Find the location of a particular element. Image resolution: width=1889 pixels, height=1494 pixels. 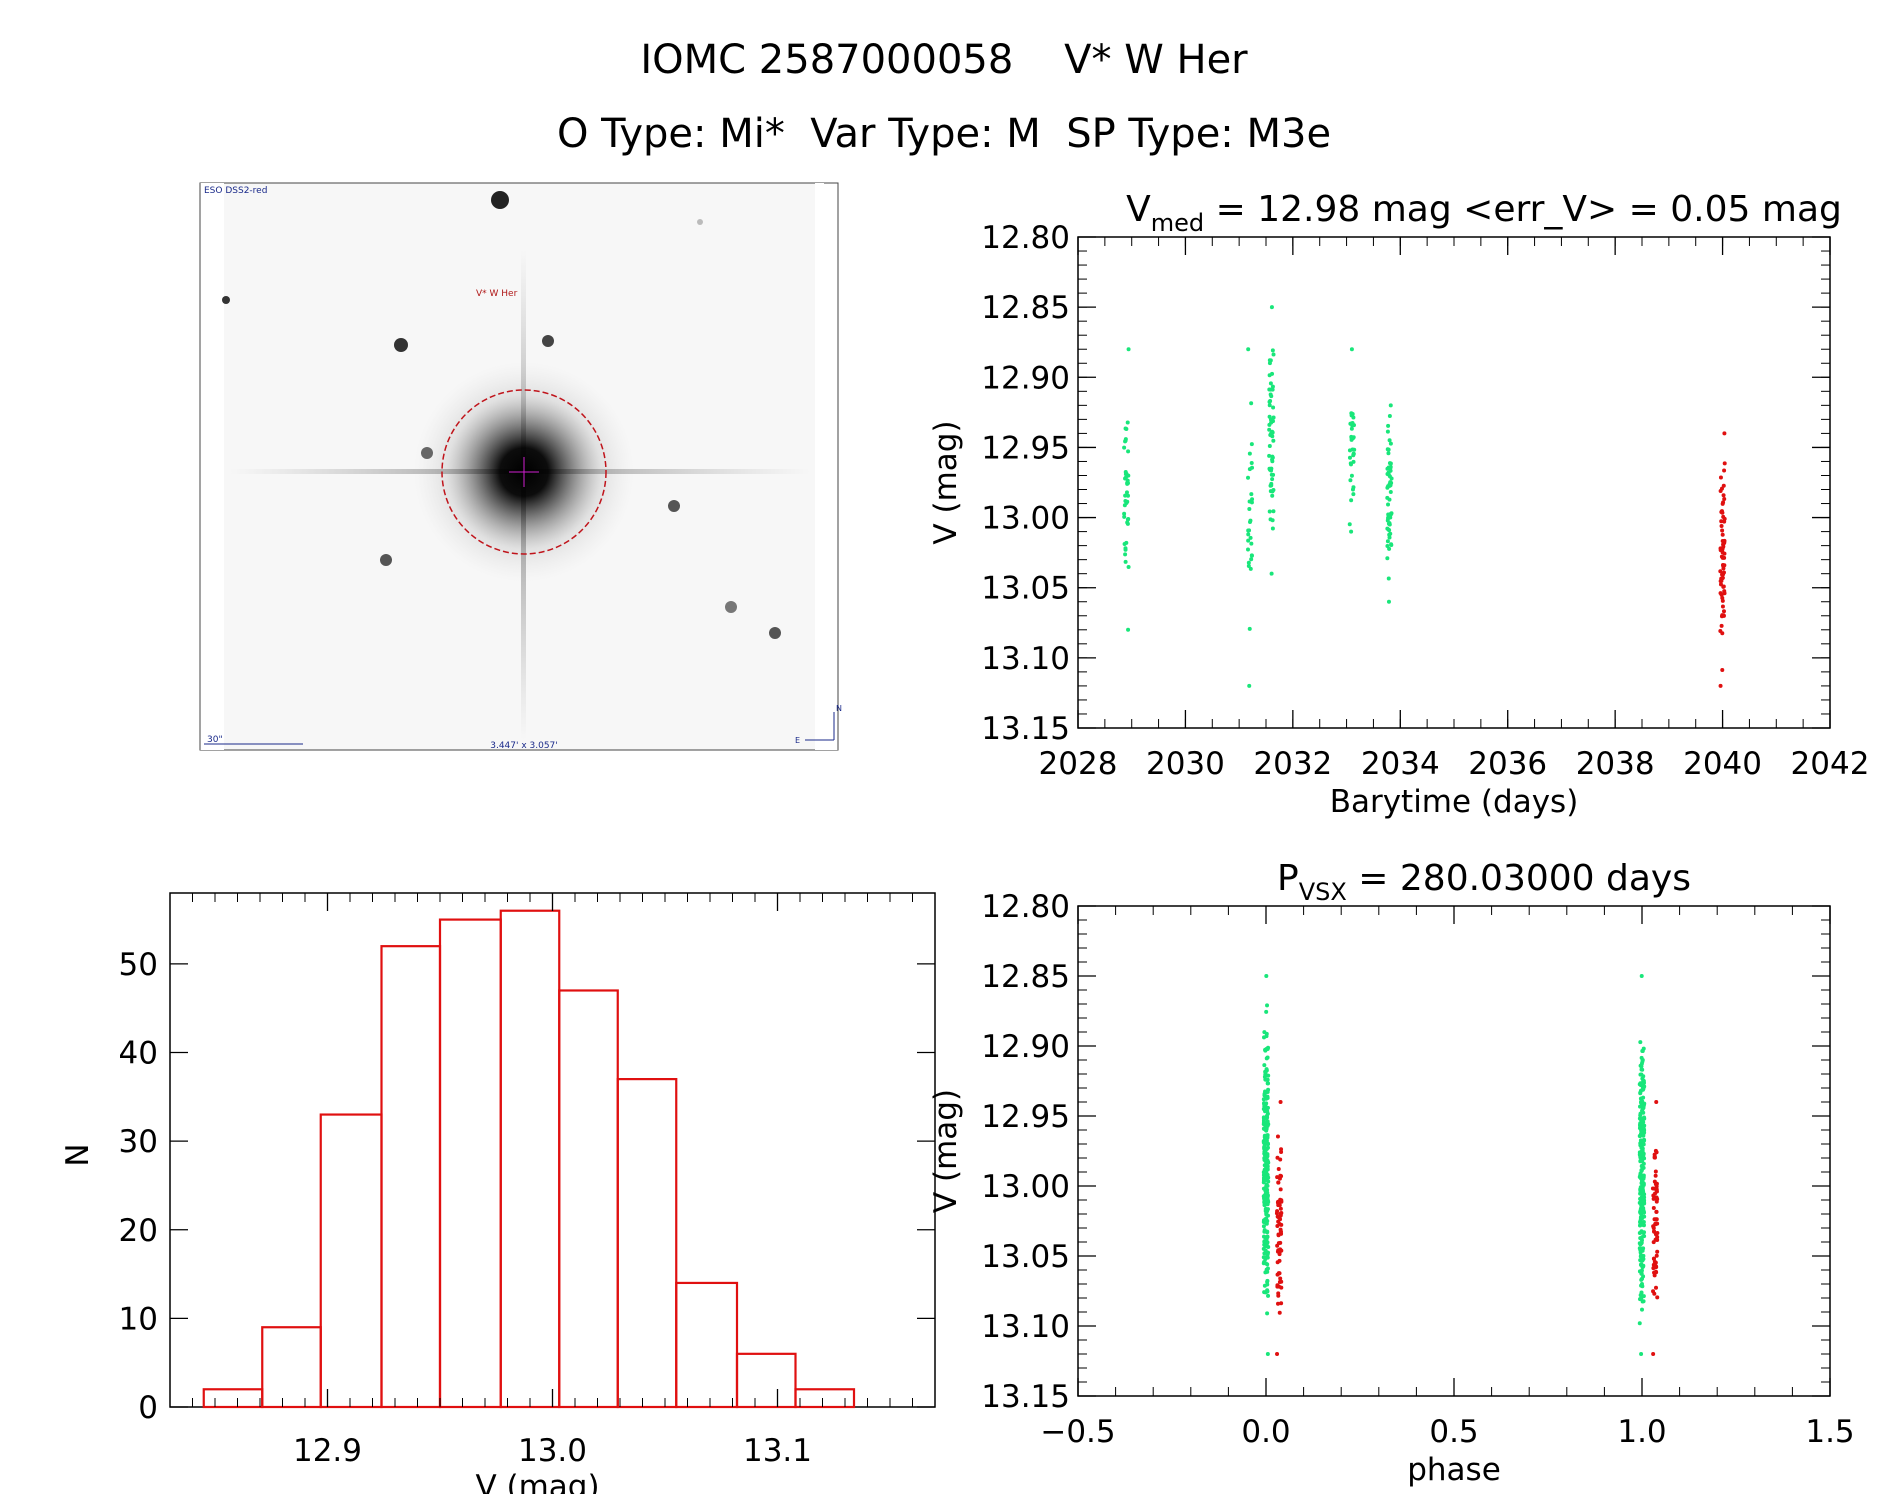

x-tick-label: 2040 is located at coordinates (1722, 764).